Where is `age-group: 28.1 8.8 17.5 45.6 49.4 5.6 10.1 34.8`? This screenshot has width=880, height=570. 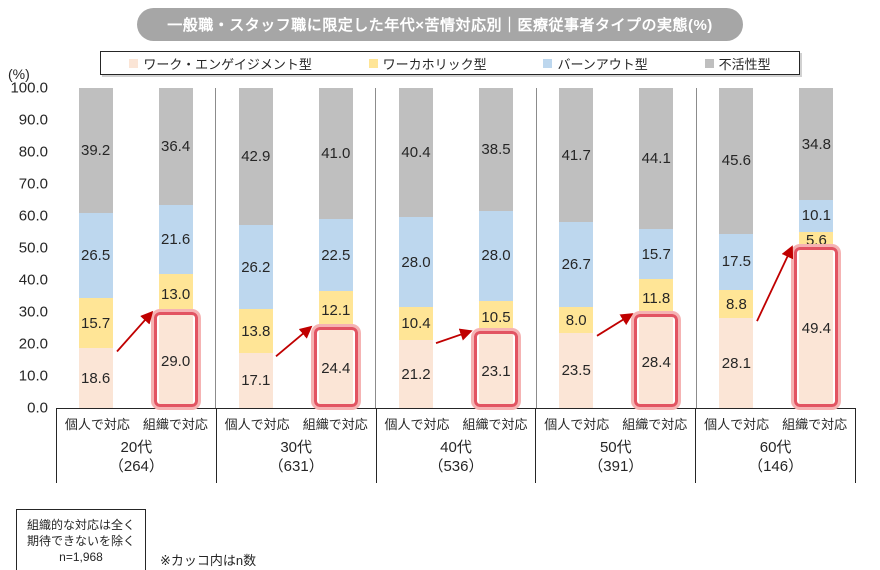
age-group: 28.1 8.8 17.5 45.6 49.4 5.6 10.1 34.8 is located at coordinates (775, 248).